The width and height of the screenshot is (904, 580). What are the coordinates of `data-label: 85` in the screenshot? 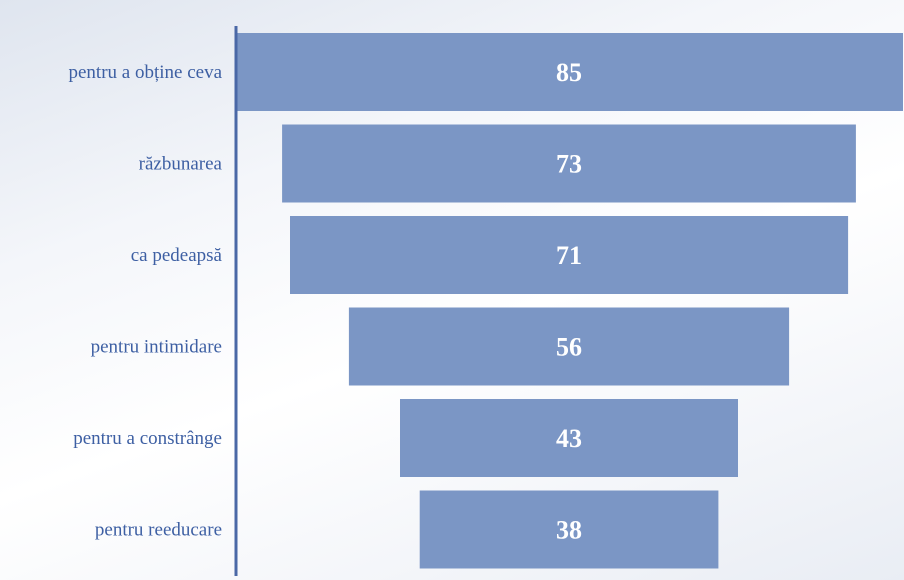 It's located at (569, 72).